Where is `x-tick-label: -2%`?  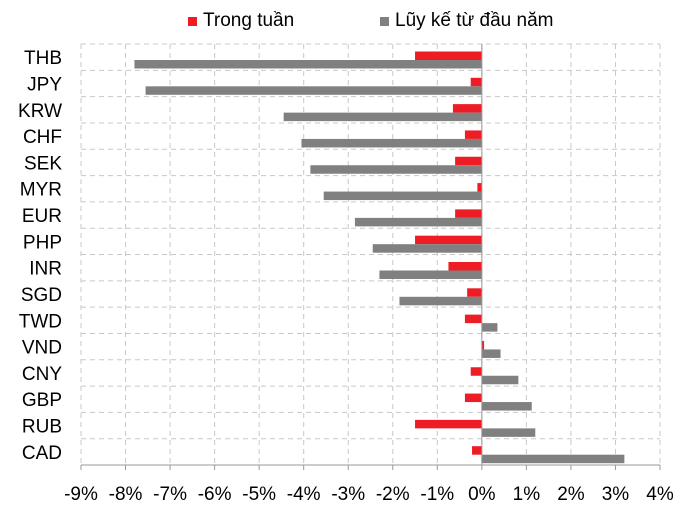
x-tick-label: -2% is located at coordinates (393, 494).